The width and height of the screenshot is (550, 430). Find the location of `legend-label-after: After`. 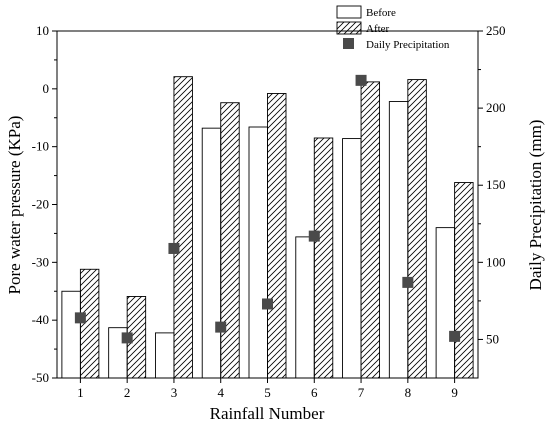

legend-label-after: After is located at coordinates (378, 29).